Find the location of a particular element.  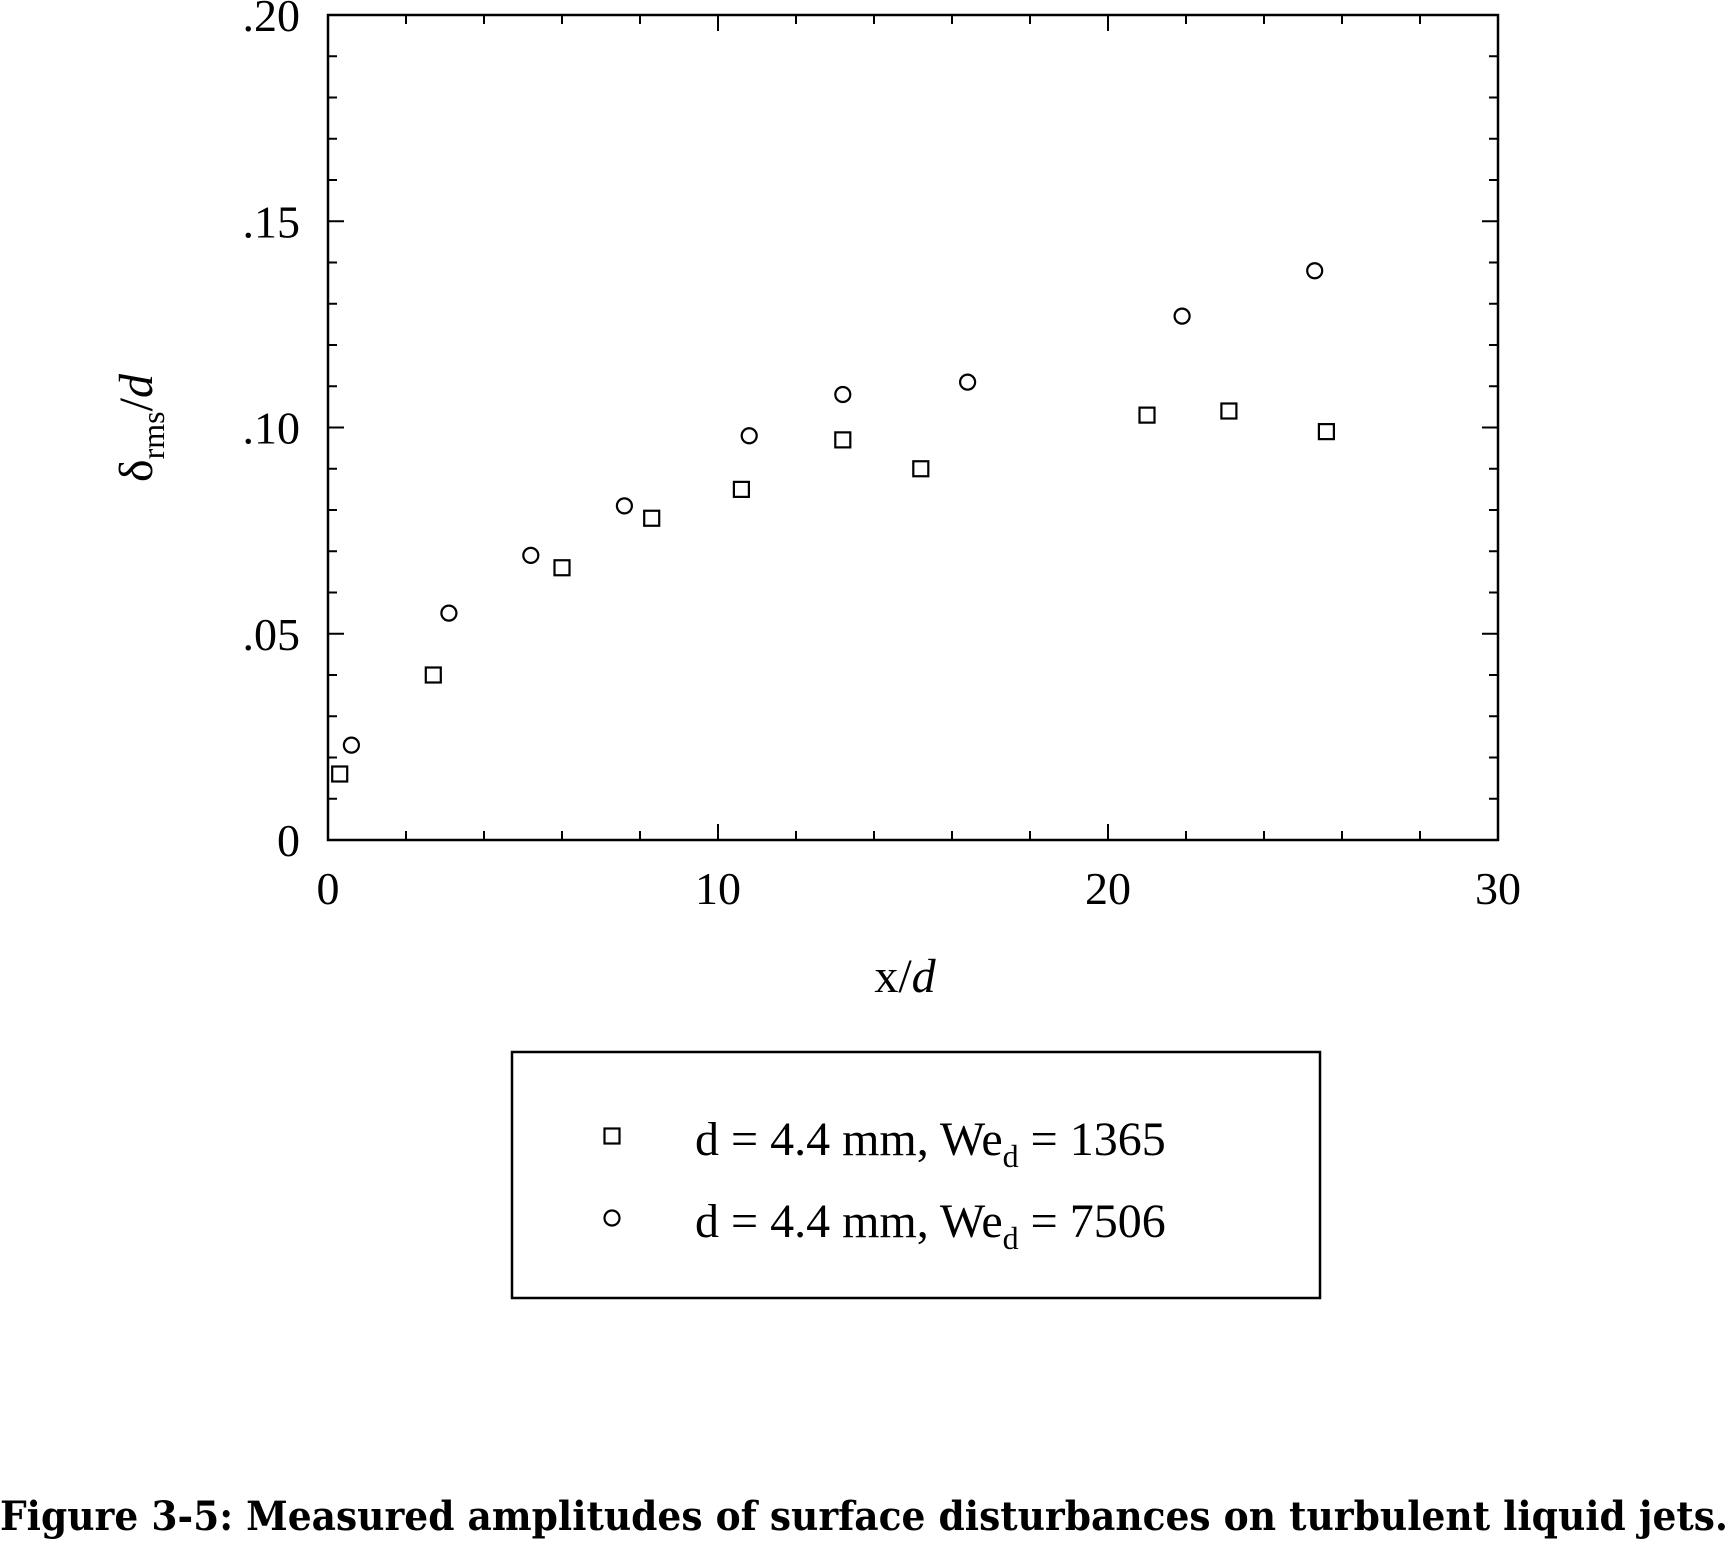

legend-label: d = 4.4 mm, Wed = 7506 is located at coordinates (930, 1225).